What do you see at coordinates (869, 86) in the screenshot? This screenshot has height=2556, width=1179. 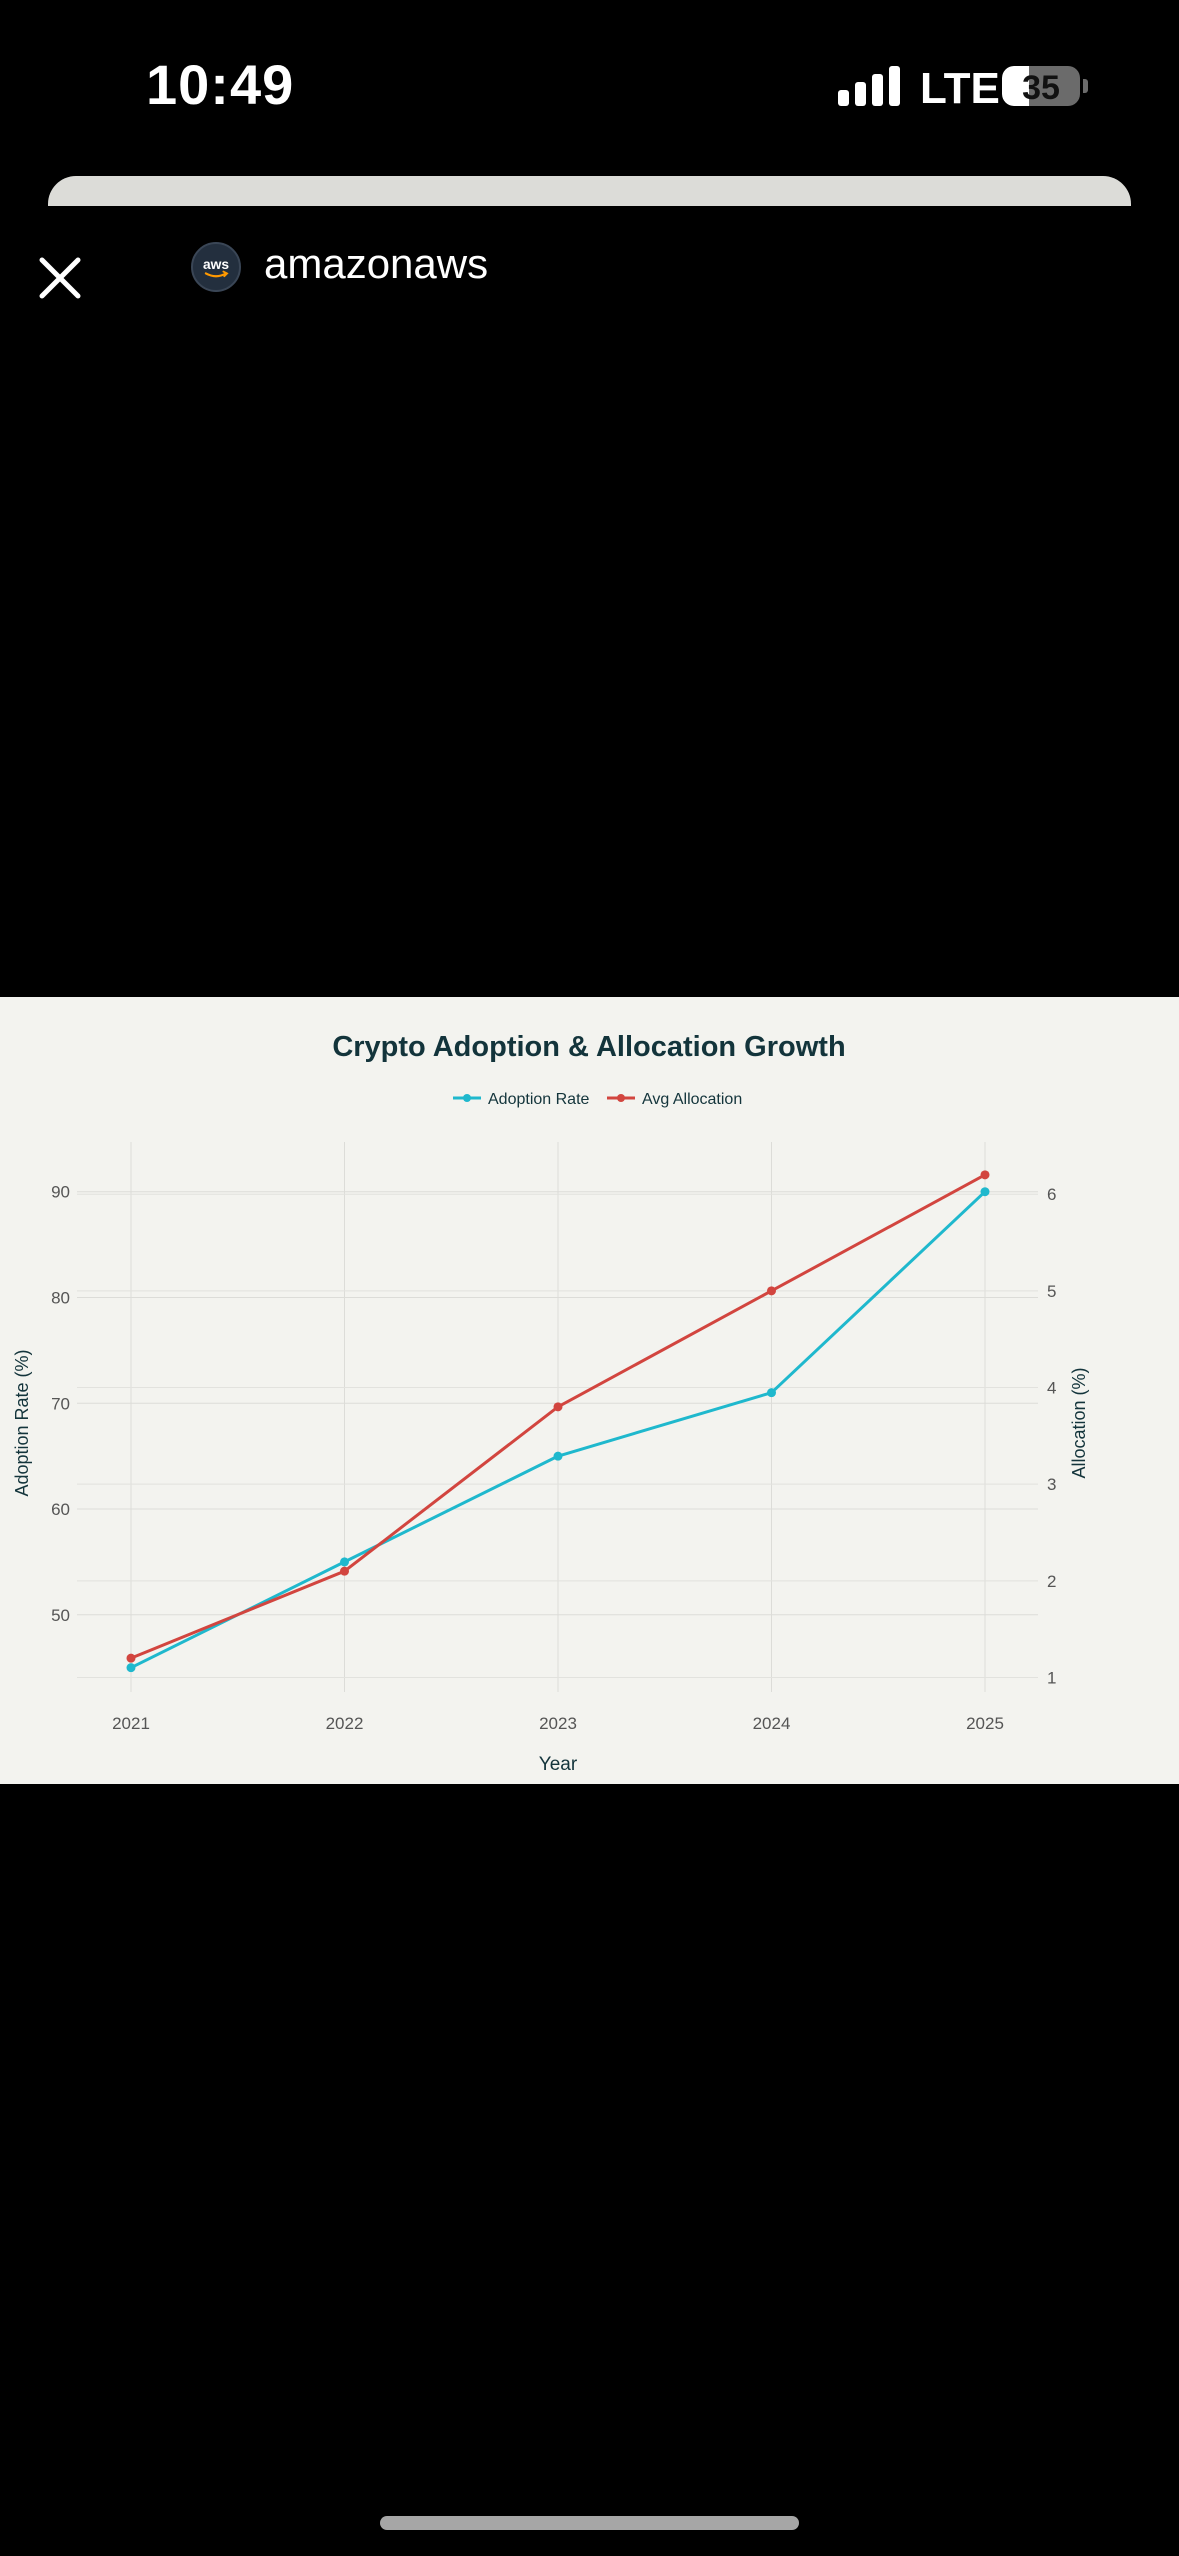 I see `signal-icon` at bounding box center [869, 86].